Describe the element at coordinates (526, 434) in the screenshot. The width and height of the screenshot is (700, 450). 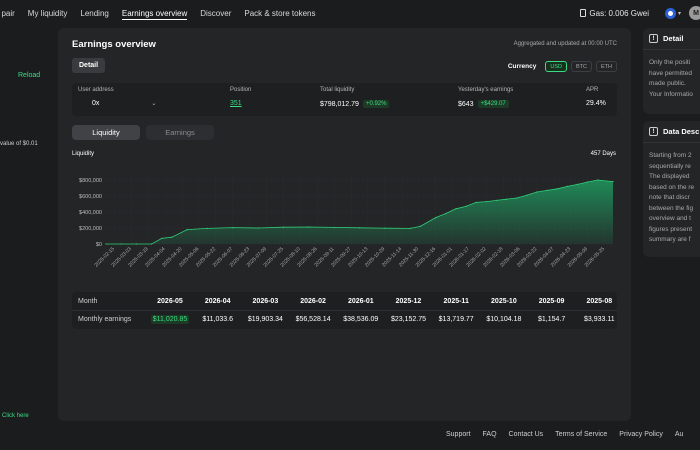
I see `footer-link: Contact Us` at that location.